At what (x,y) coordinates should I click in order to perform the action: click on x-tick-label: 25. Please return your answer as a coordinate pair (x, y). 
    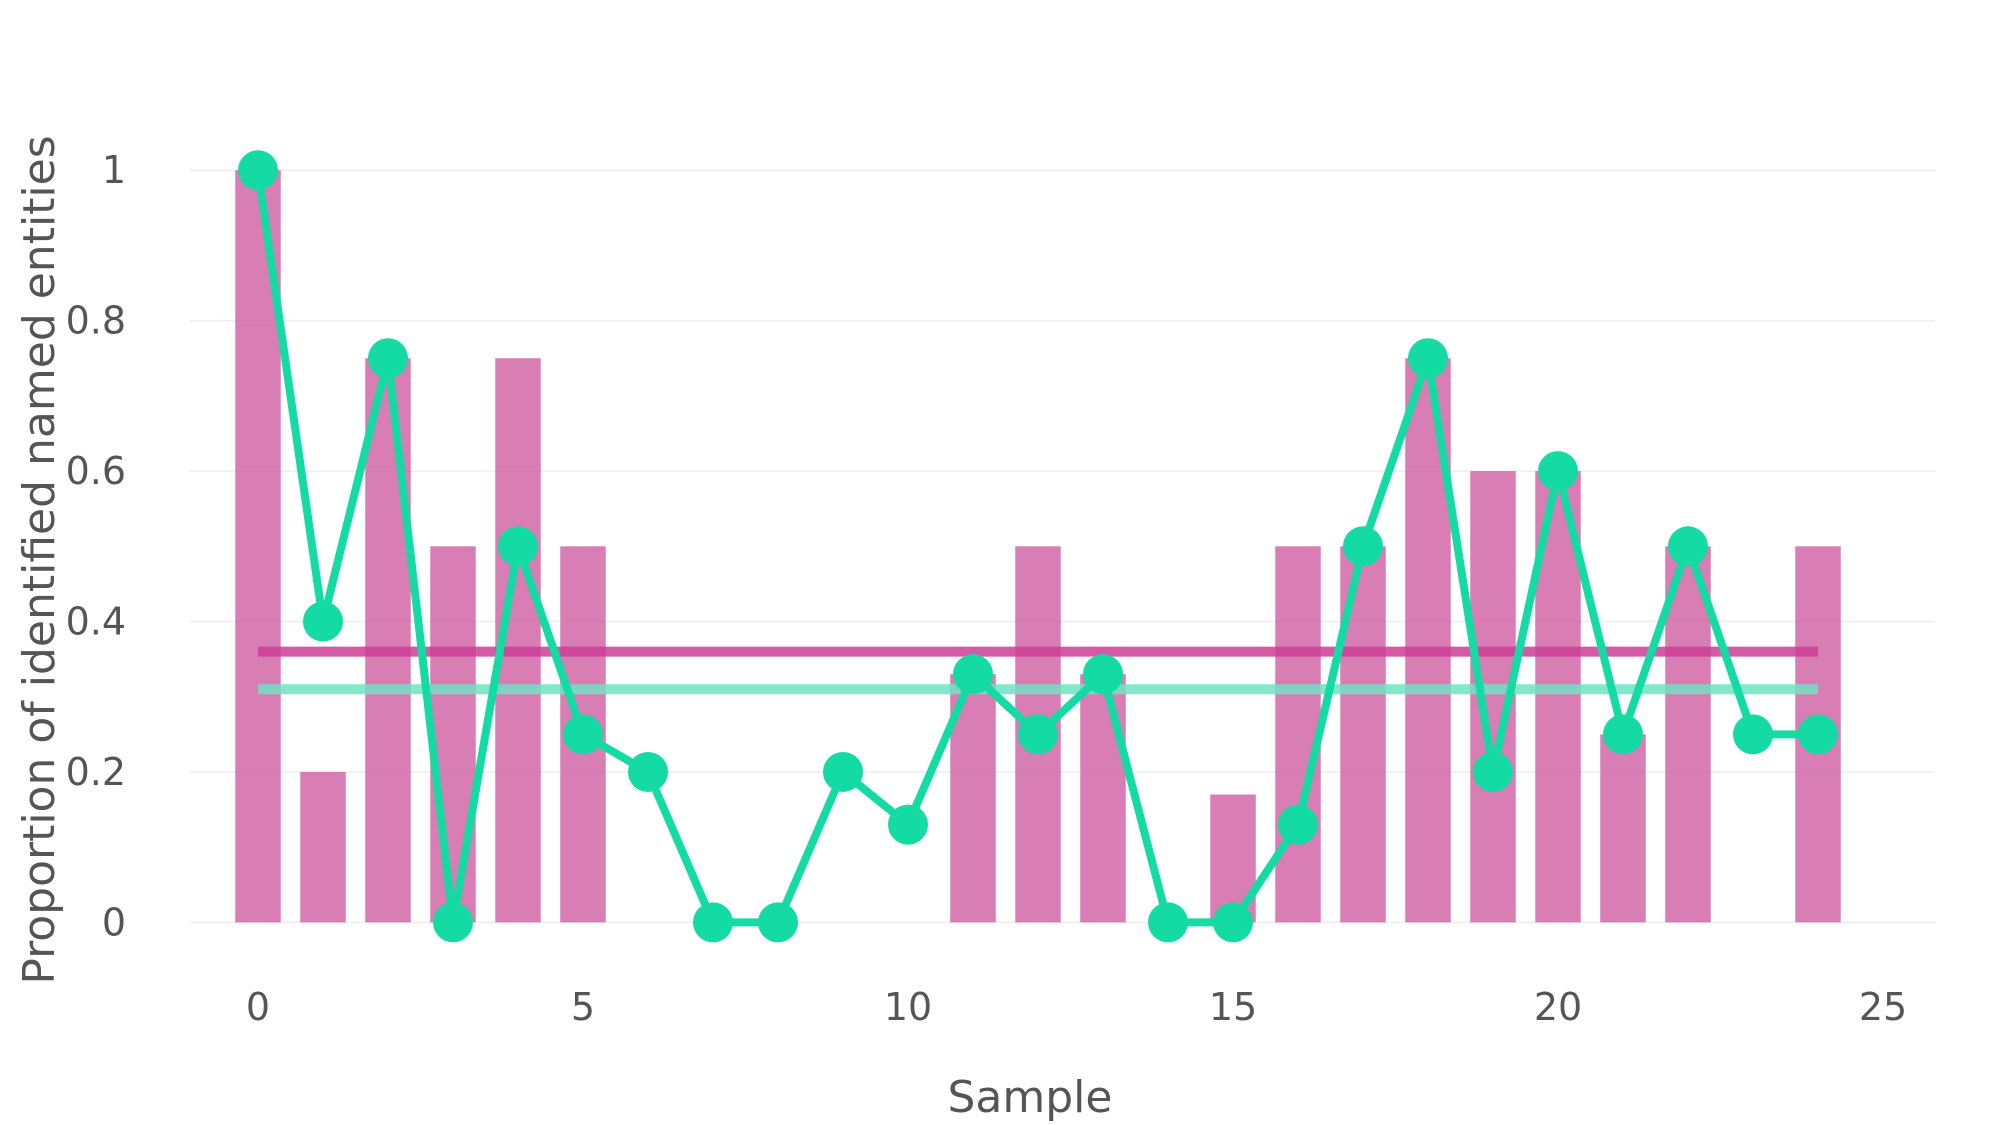
    Looking at the image, I should click on (1883, 1007).